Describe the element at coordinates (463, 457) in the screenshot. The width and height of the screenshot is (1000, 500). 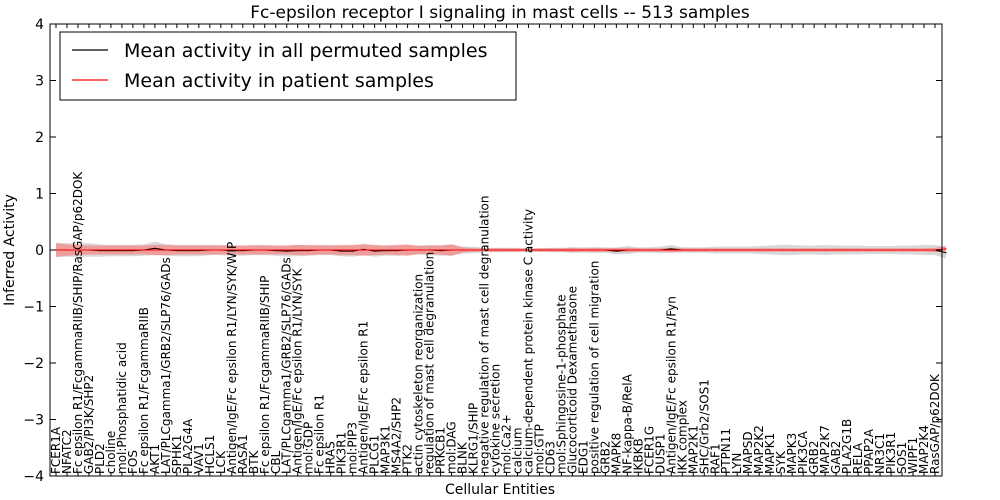
I see `x-tick-label: BLNK` at that location.